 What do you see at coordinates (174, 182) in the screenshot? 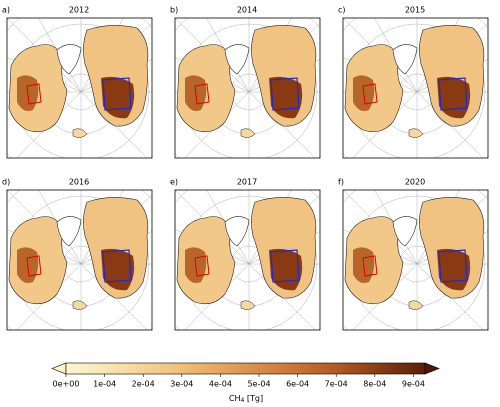
I see `panel-label: e)` at bounding box center [174, 182].